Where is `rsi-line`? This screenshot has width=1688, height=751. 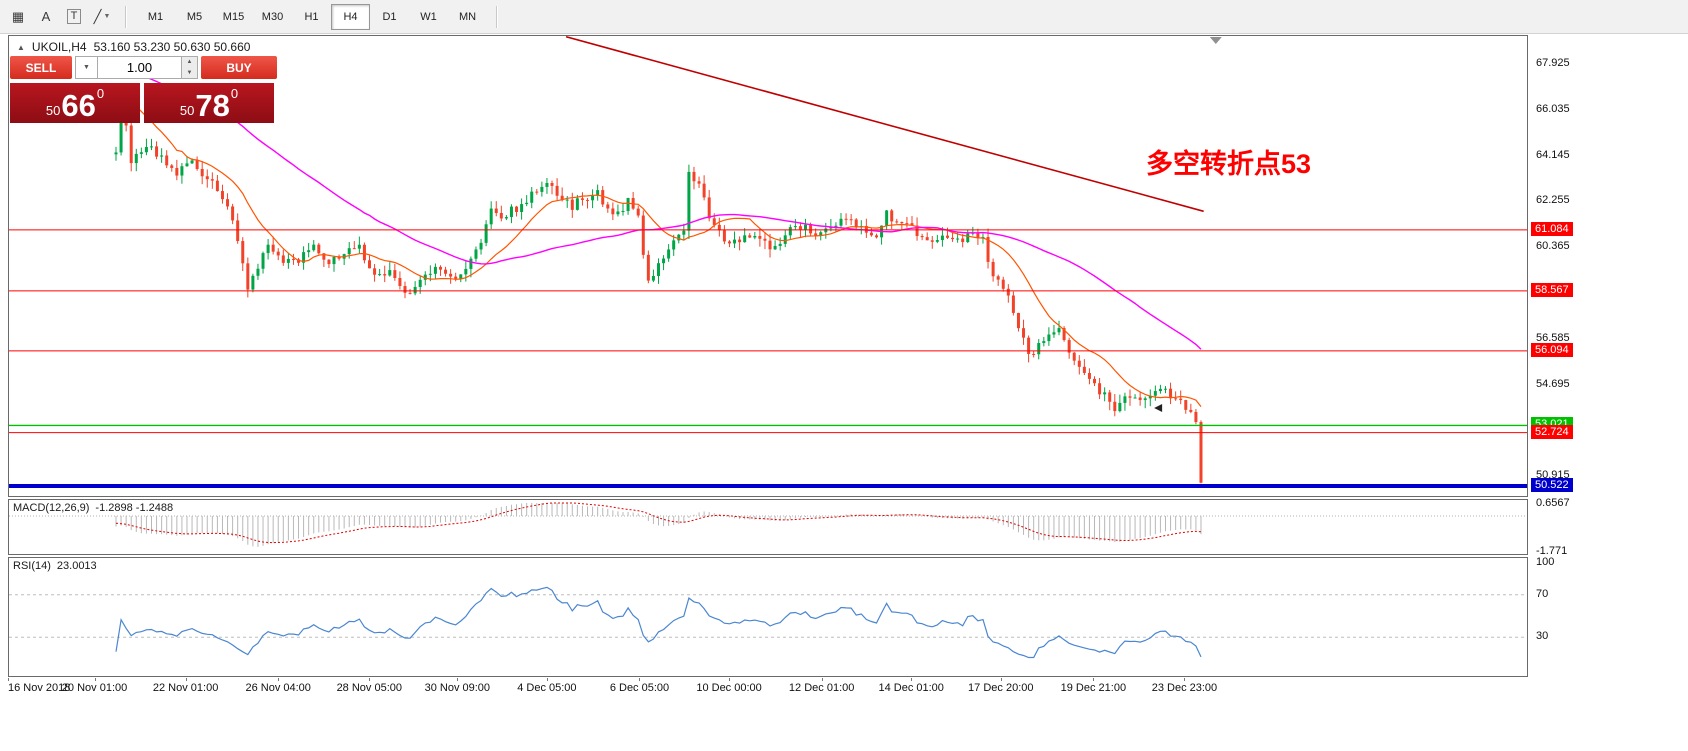 rsi-line is located at coordinates (658, 622).